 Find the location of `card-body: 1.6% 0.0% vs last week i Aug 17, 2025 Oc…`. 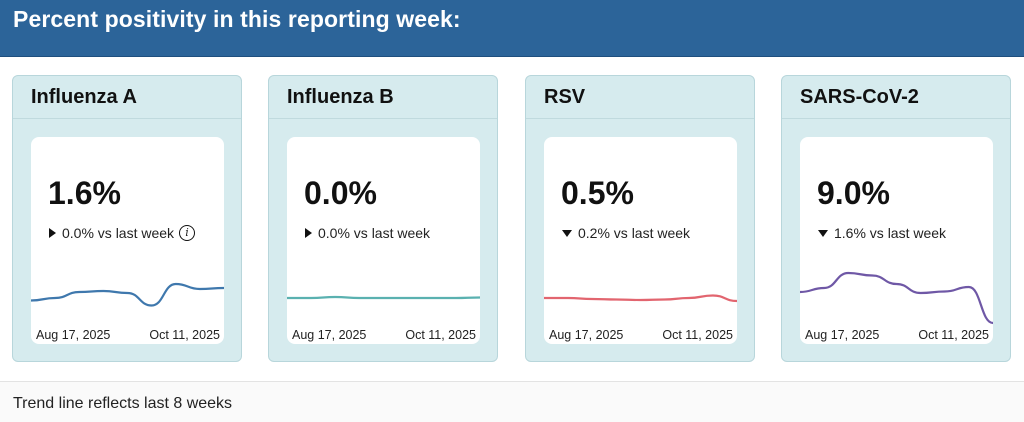

card-body: 1.6% 0.0% vs last week i Aug 17, 2025 Oc… is located at coordinates (127, 240).